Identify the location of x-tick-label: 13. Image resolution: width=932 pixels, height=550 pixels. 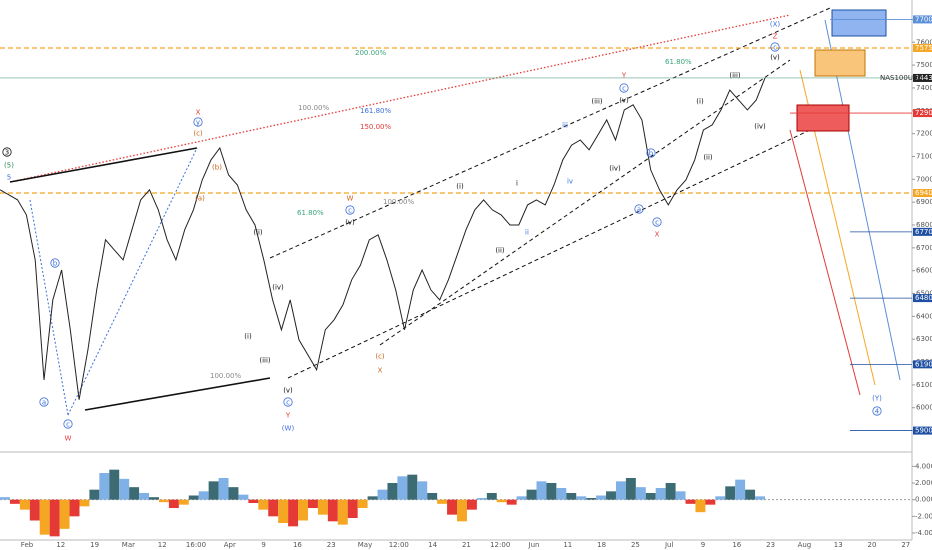
(838, 545).